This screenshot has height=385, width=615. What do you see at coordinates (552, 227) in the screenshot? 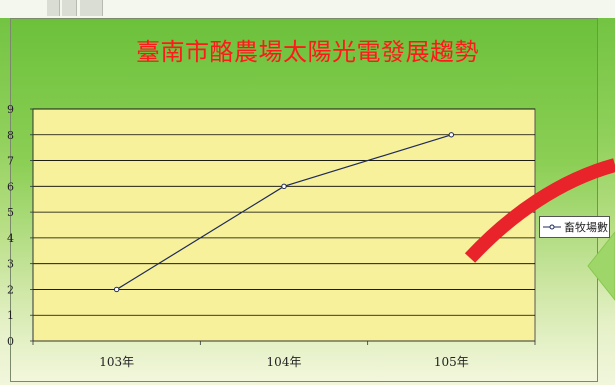
I see `legend-line-marker-icon` at bounding box center [552, 227].